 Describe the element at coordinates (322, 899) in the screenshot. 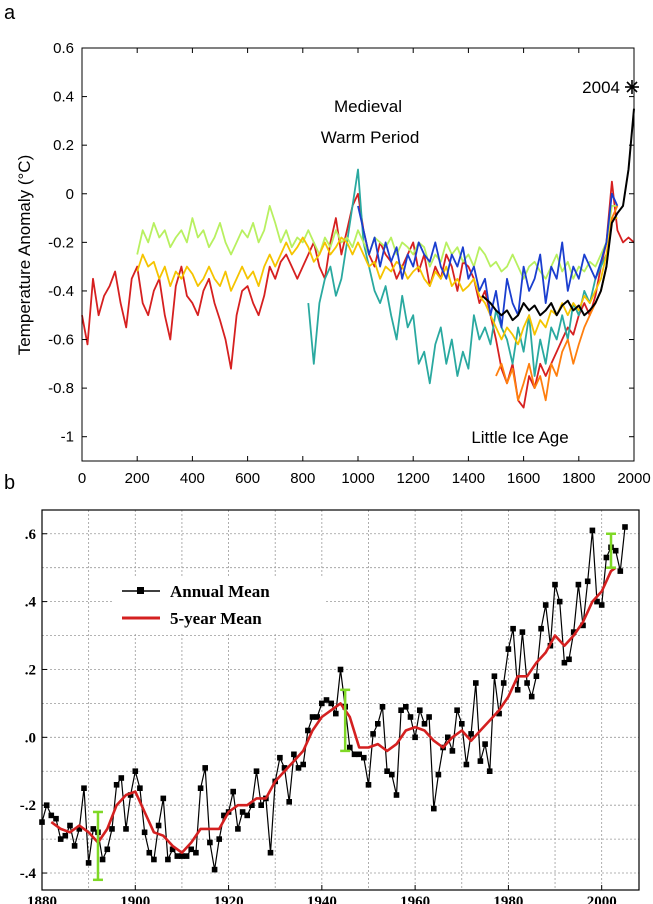

I see `chart-b-xtick-label: 1940` at that location.